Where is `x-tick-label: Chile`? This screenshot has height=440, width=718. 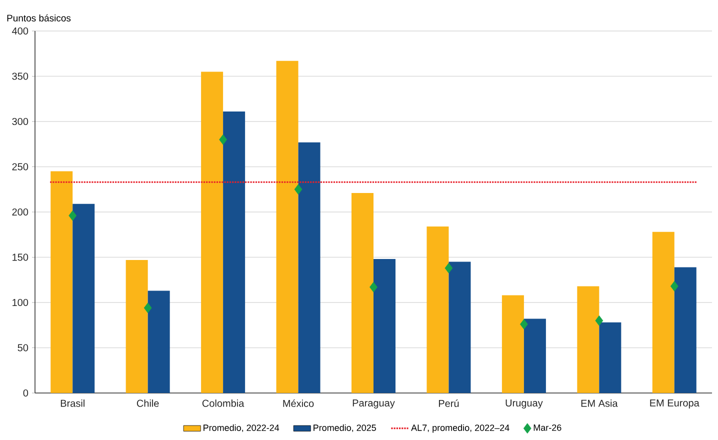 x-tick-label: Chile is located at coordinates (147, 403).